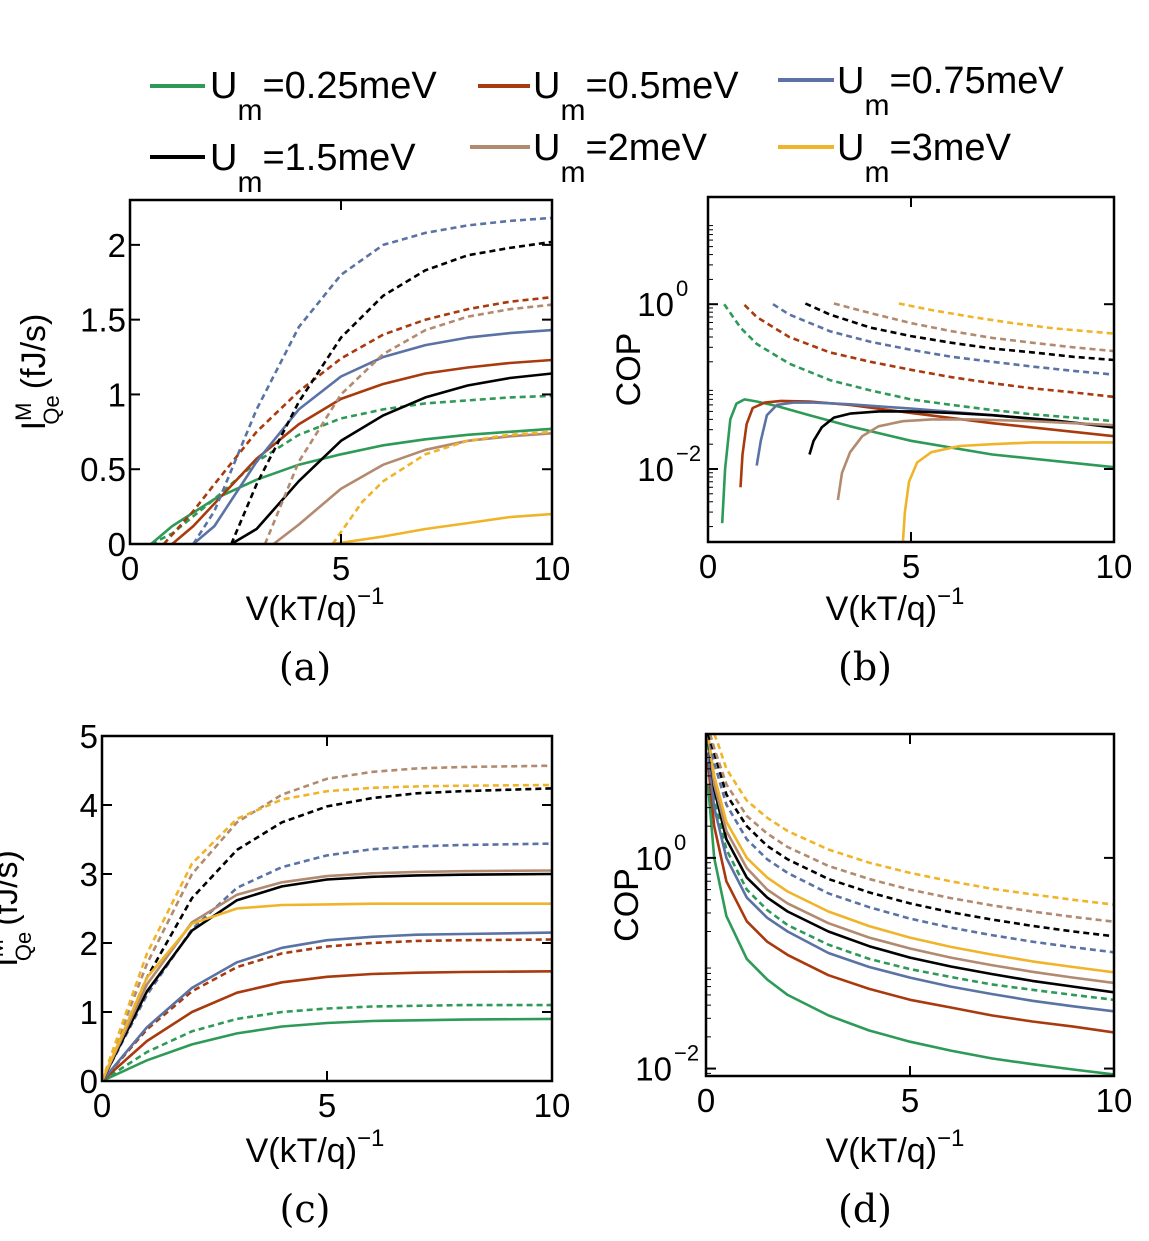  Describe the element at coordinates (865, 667) in the screenshot. I see `panel-caption: (b)` at that location.